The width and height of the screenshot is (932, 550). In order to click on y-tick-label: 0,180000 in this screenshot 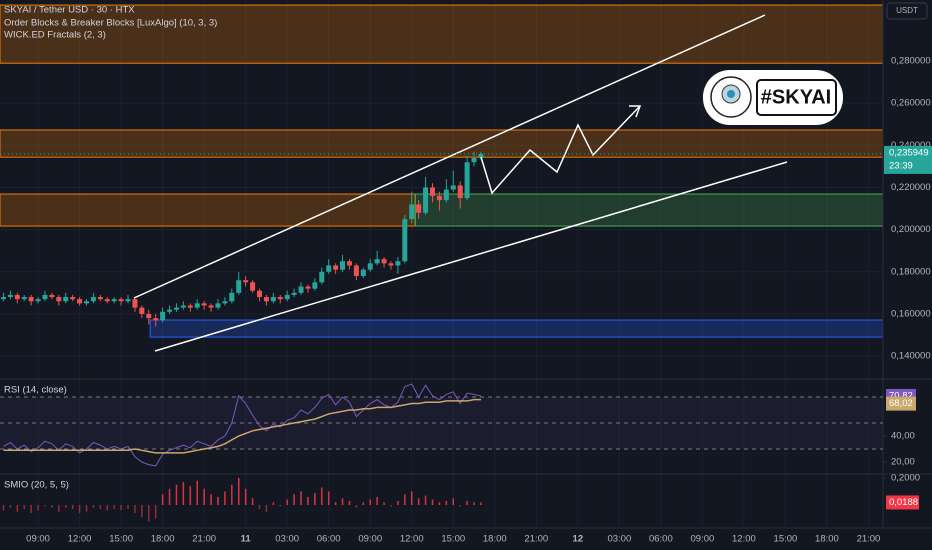, I will do `click(911, 271)`.